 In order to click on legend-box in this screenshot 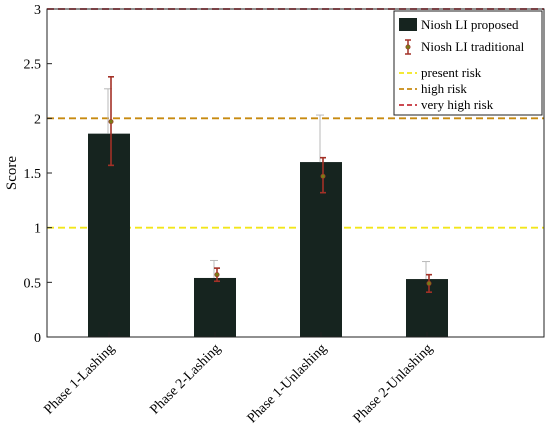, I will do `click(468, 63)`.